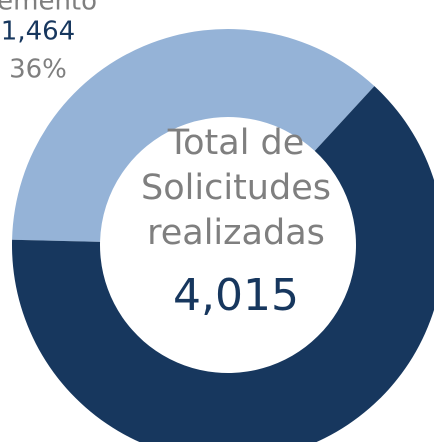 This screenshot has height=442, width=434. I want to click on center-text: Total de, so click(236, 143).